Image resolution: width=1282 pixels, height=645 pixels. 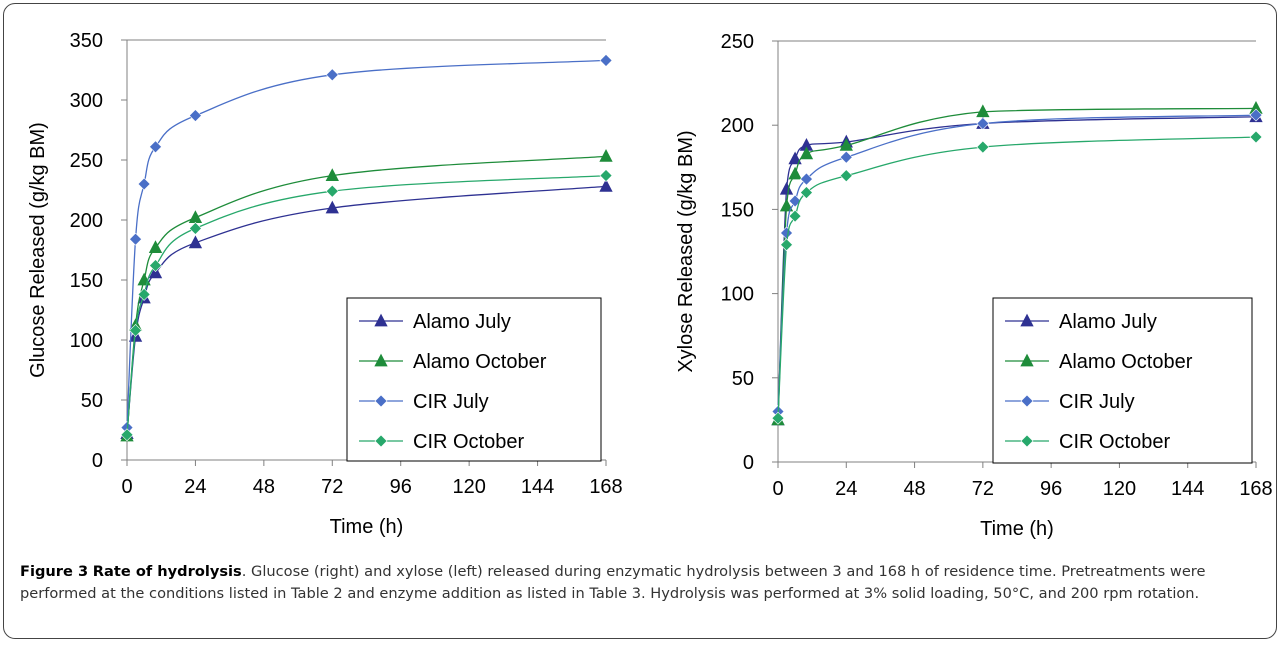 What do you see at coordinates (97, 461) in the screenshot?
I see `chart1-y-tick-label: 0` at bounding box center [97, 461].